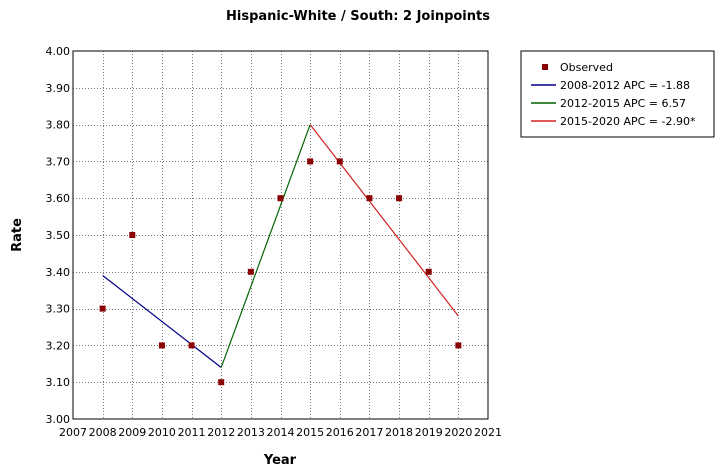 The height and width of the screenshot is (470, 718). What do you see at coordinates (488, 432) in the screenshot?
I see `x-tick-label: 2021` at bounding box center [488, 432].